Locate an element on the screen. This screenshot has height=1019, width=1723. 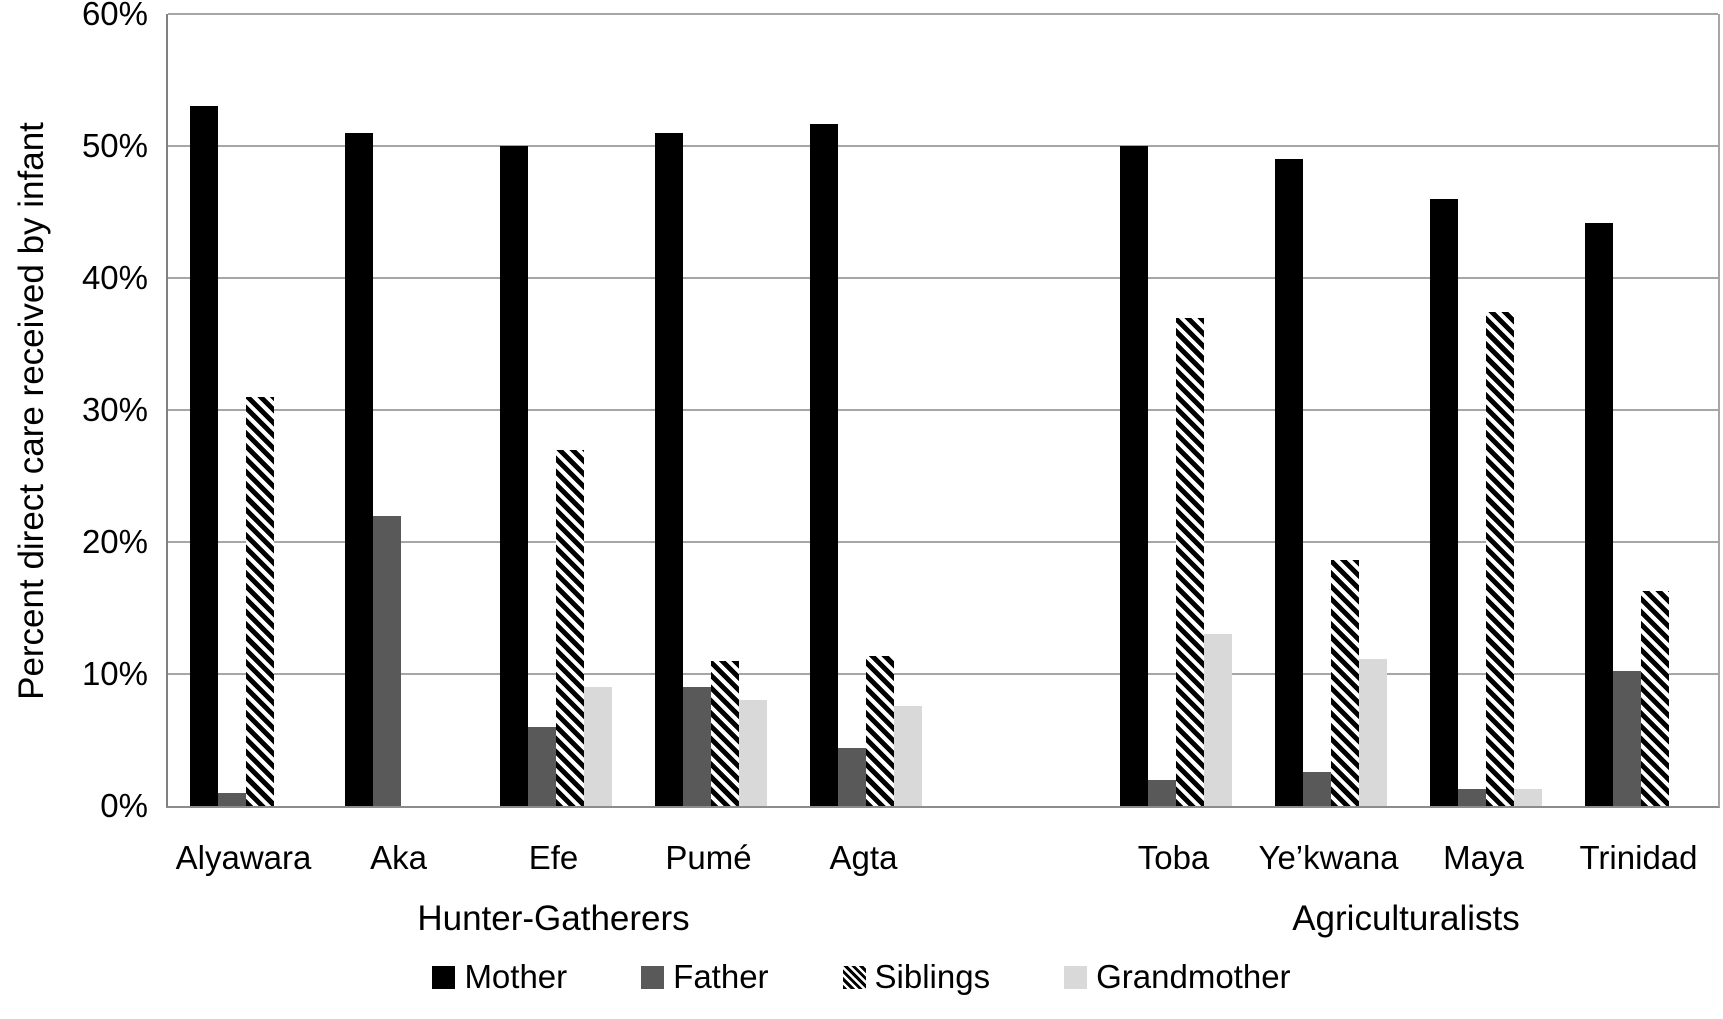
bar-father-efe is located at coordinates (541, 766).